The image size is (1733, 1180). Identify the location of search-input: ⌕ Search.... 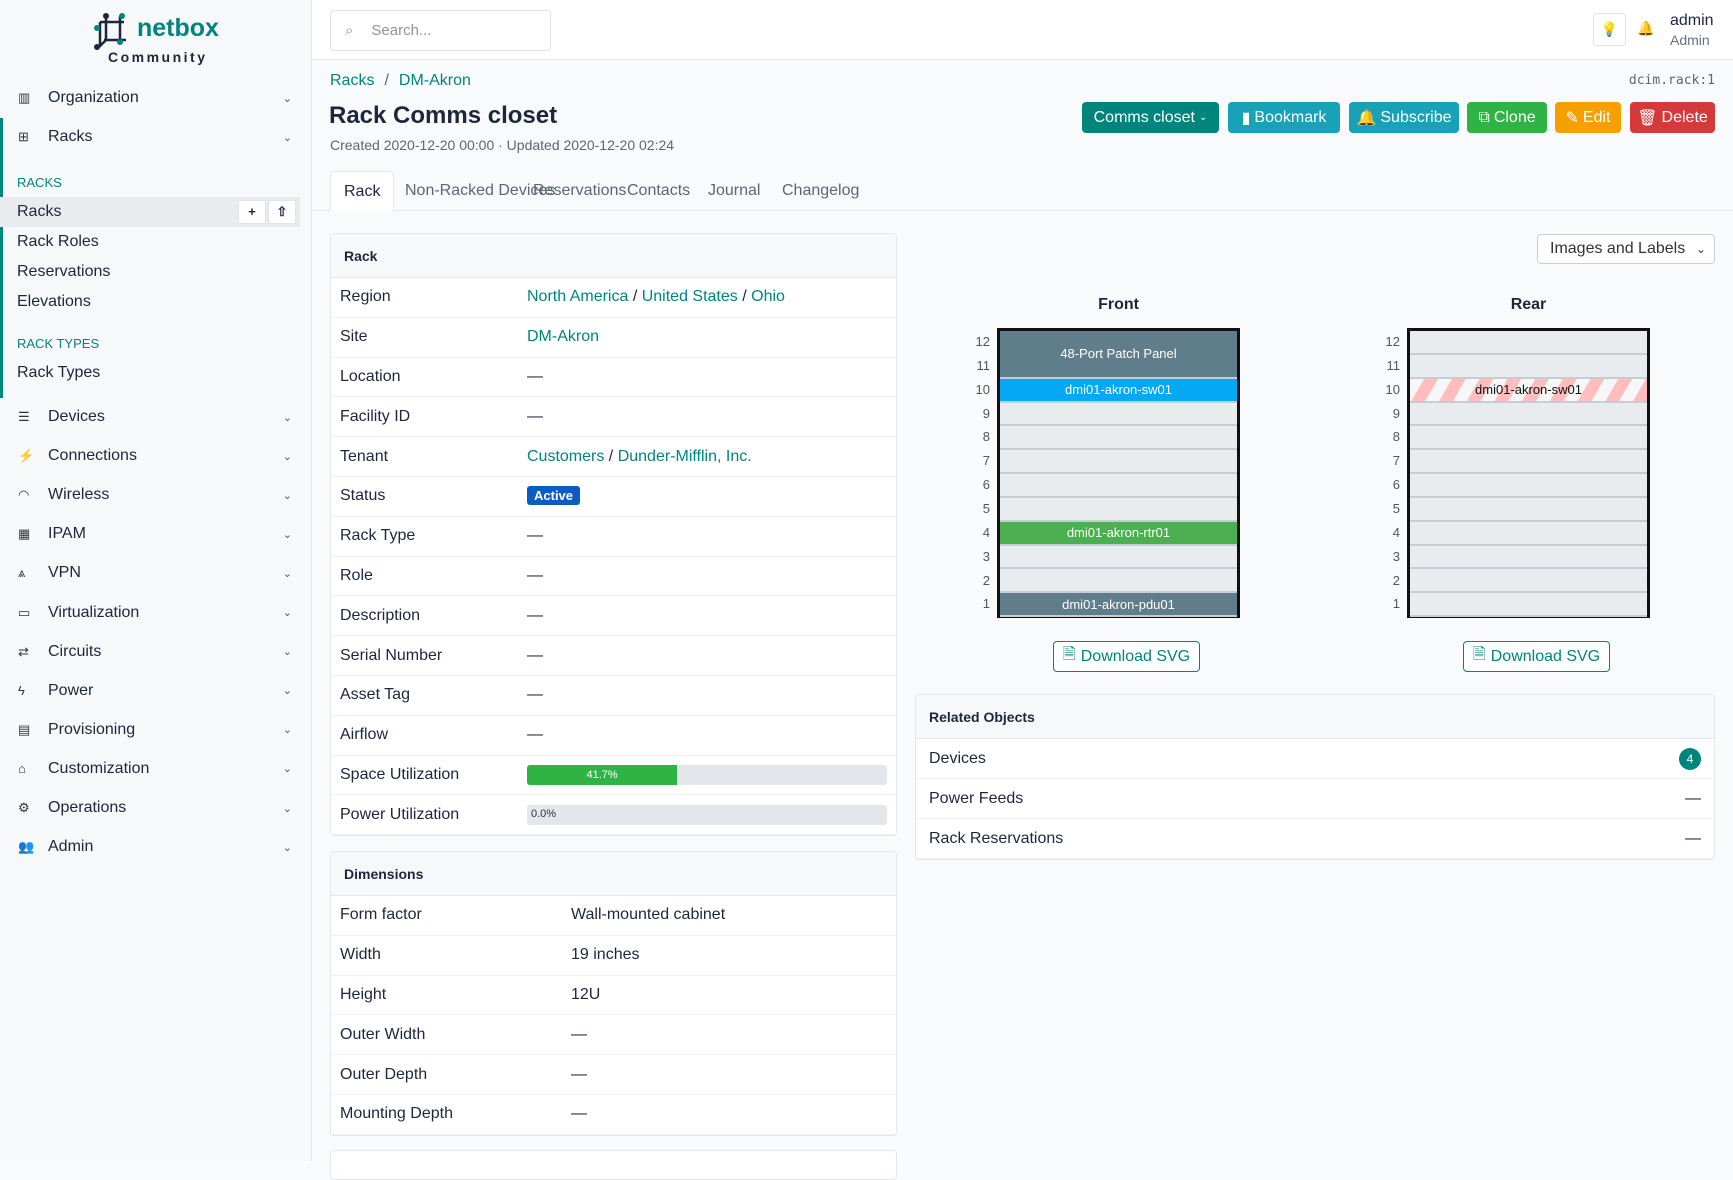
(440, 30).